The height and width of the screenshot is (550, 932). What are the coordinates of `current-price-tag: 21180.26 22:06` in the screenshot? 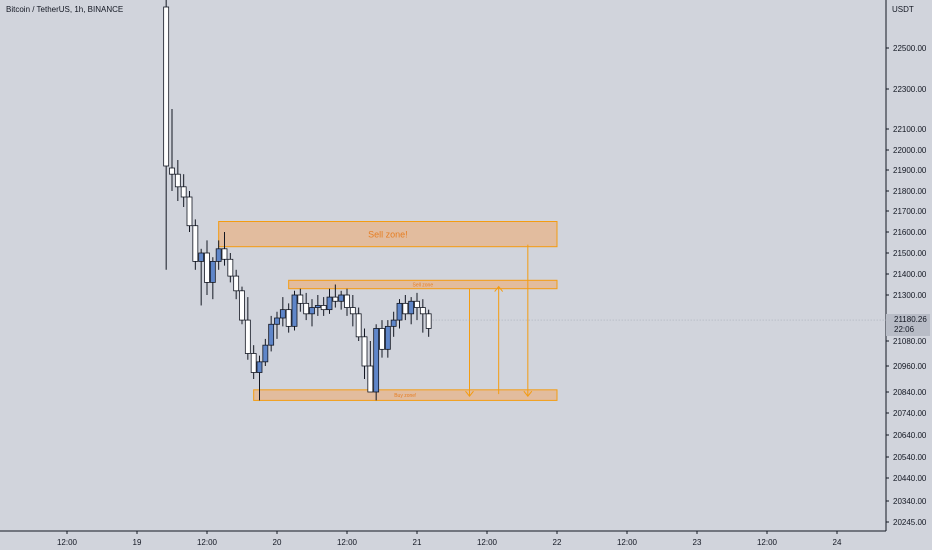 It's located at (908, 325).